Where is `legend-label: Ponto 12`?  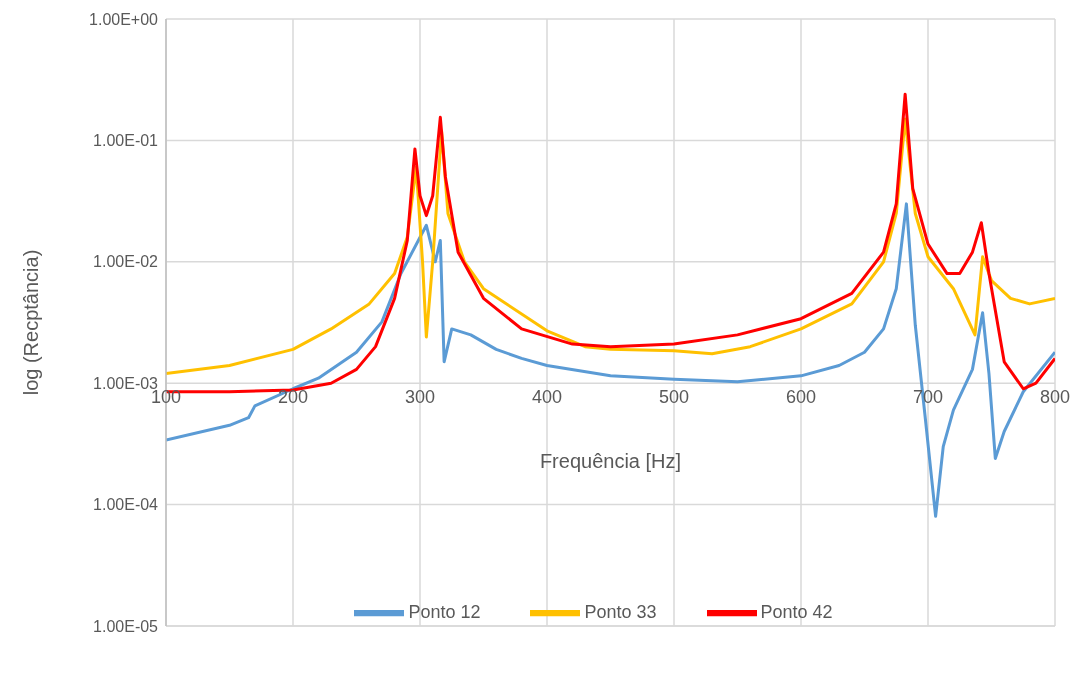
legend-label: Ponto 12 is located at coordinates (444, 611).